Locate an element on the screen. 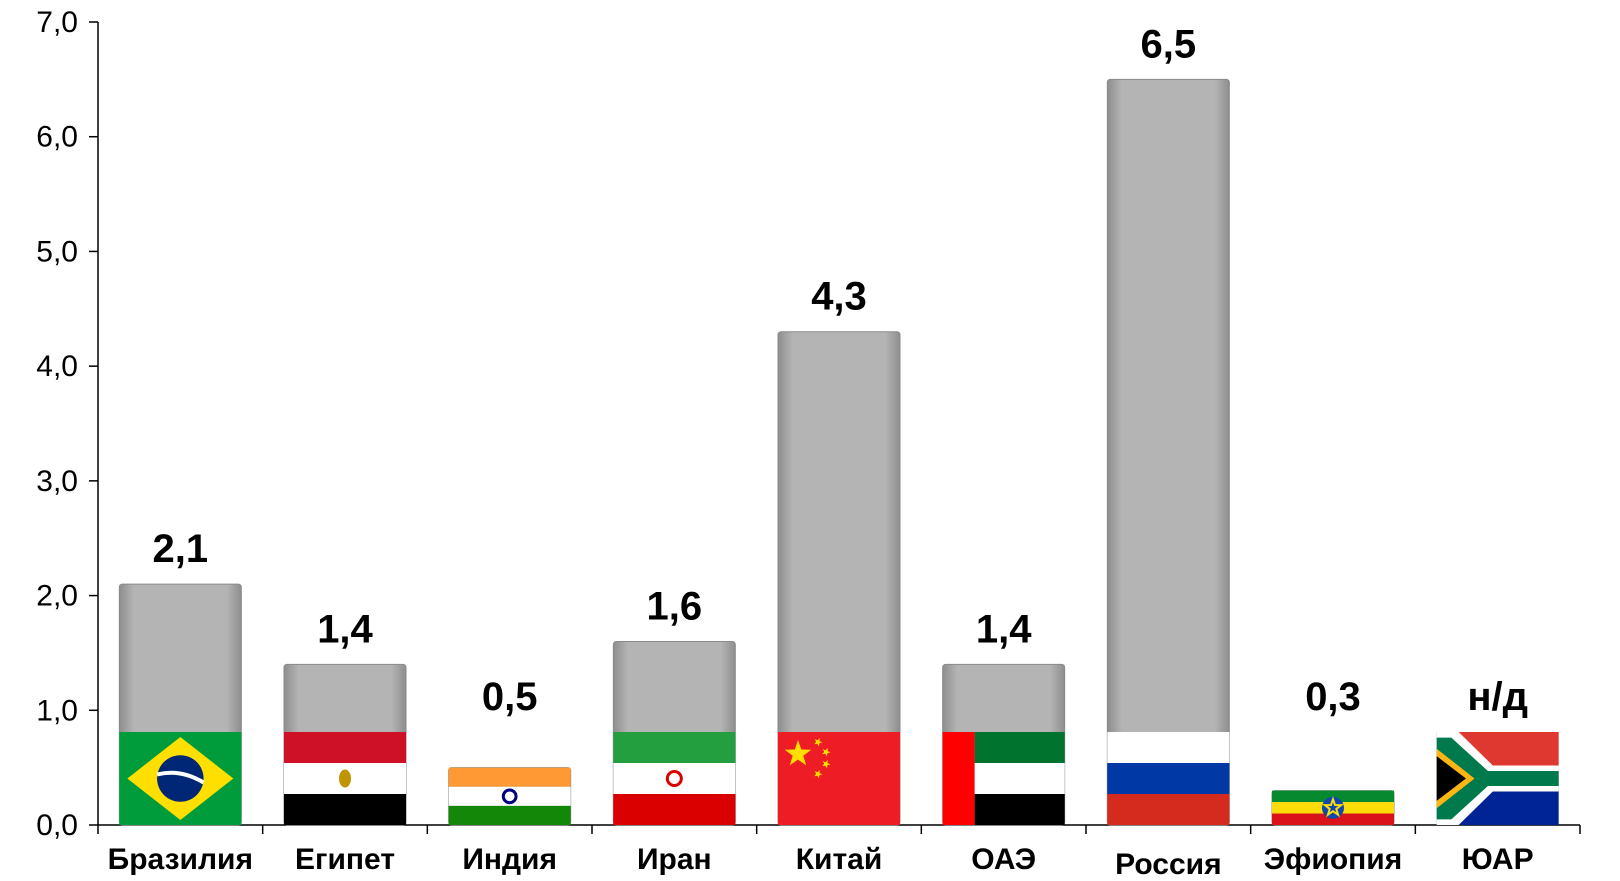 Image resolution: width=1620 pixels, height=881 pixels. brazil-flag-icon is located at coordinates (180, 778).